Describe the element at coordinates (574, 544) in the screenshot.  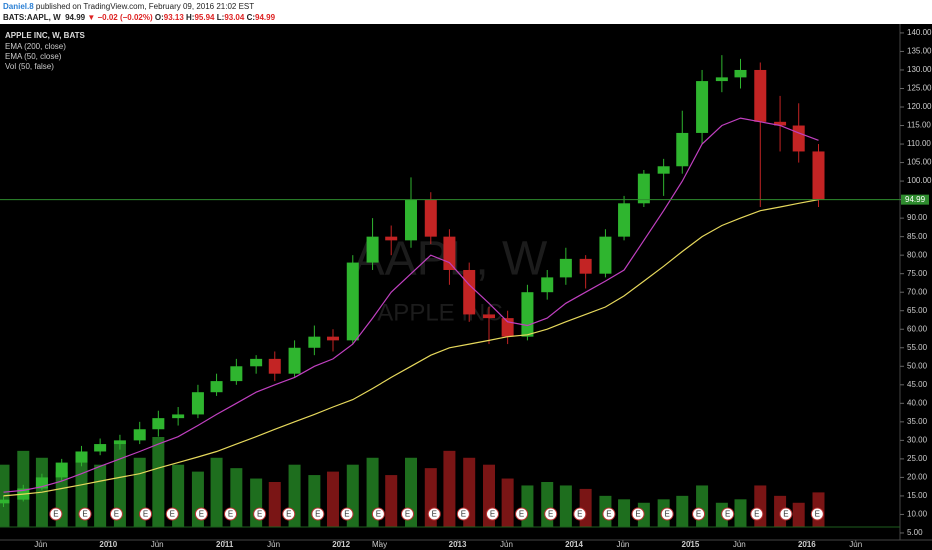
I see `x-tick-label: 2014` at that location.